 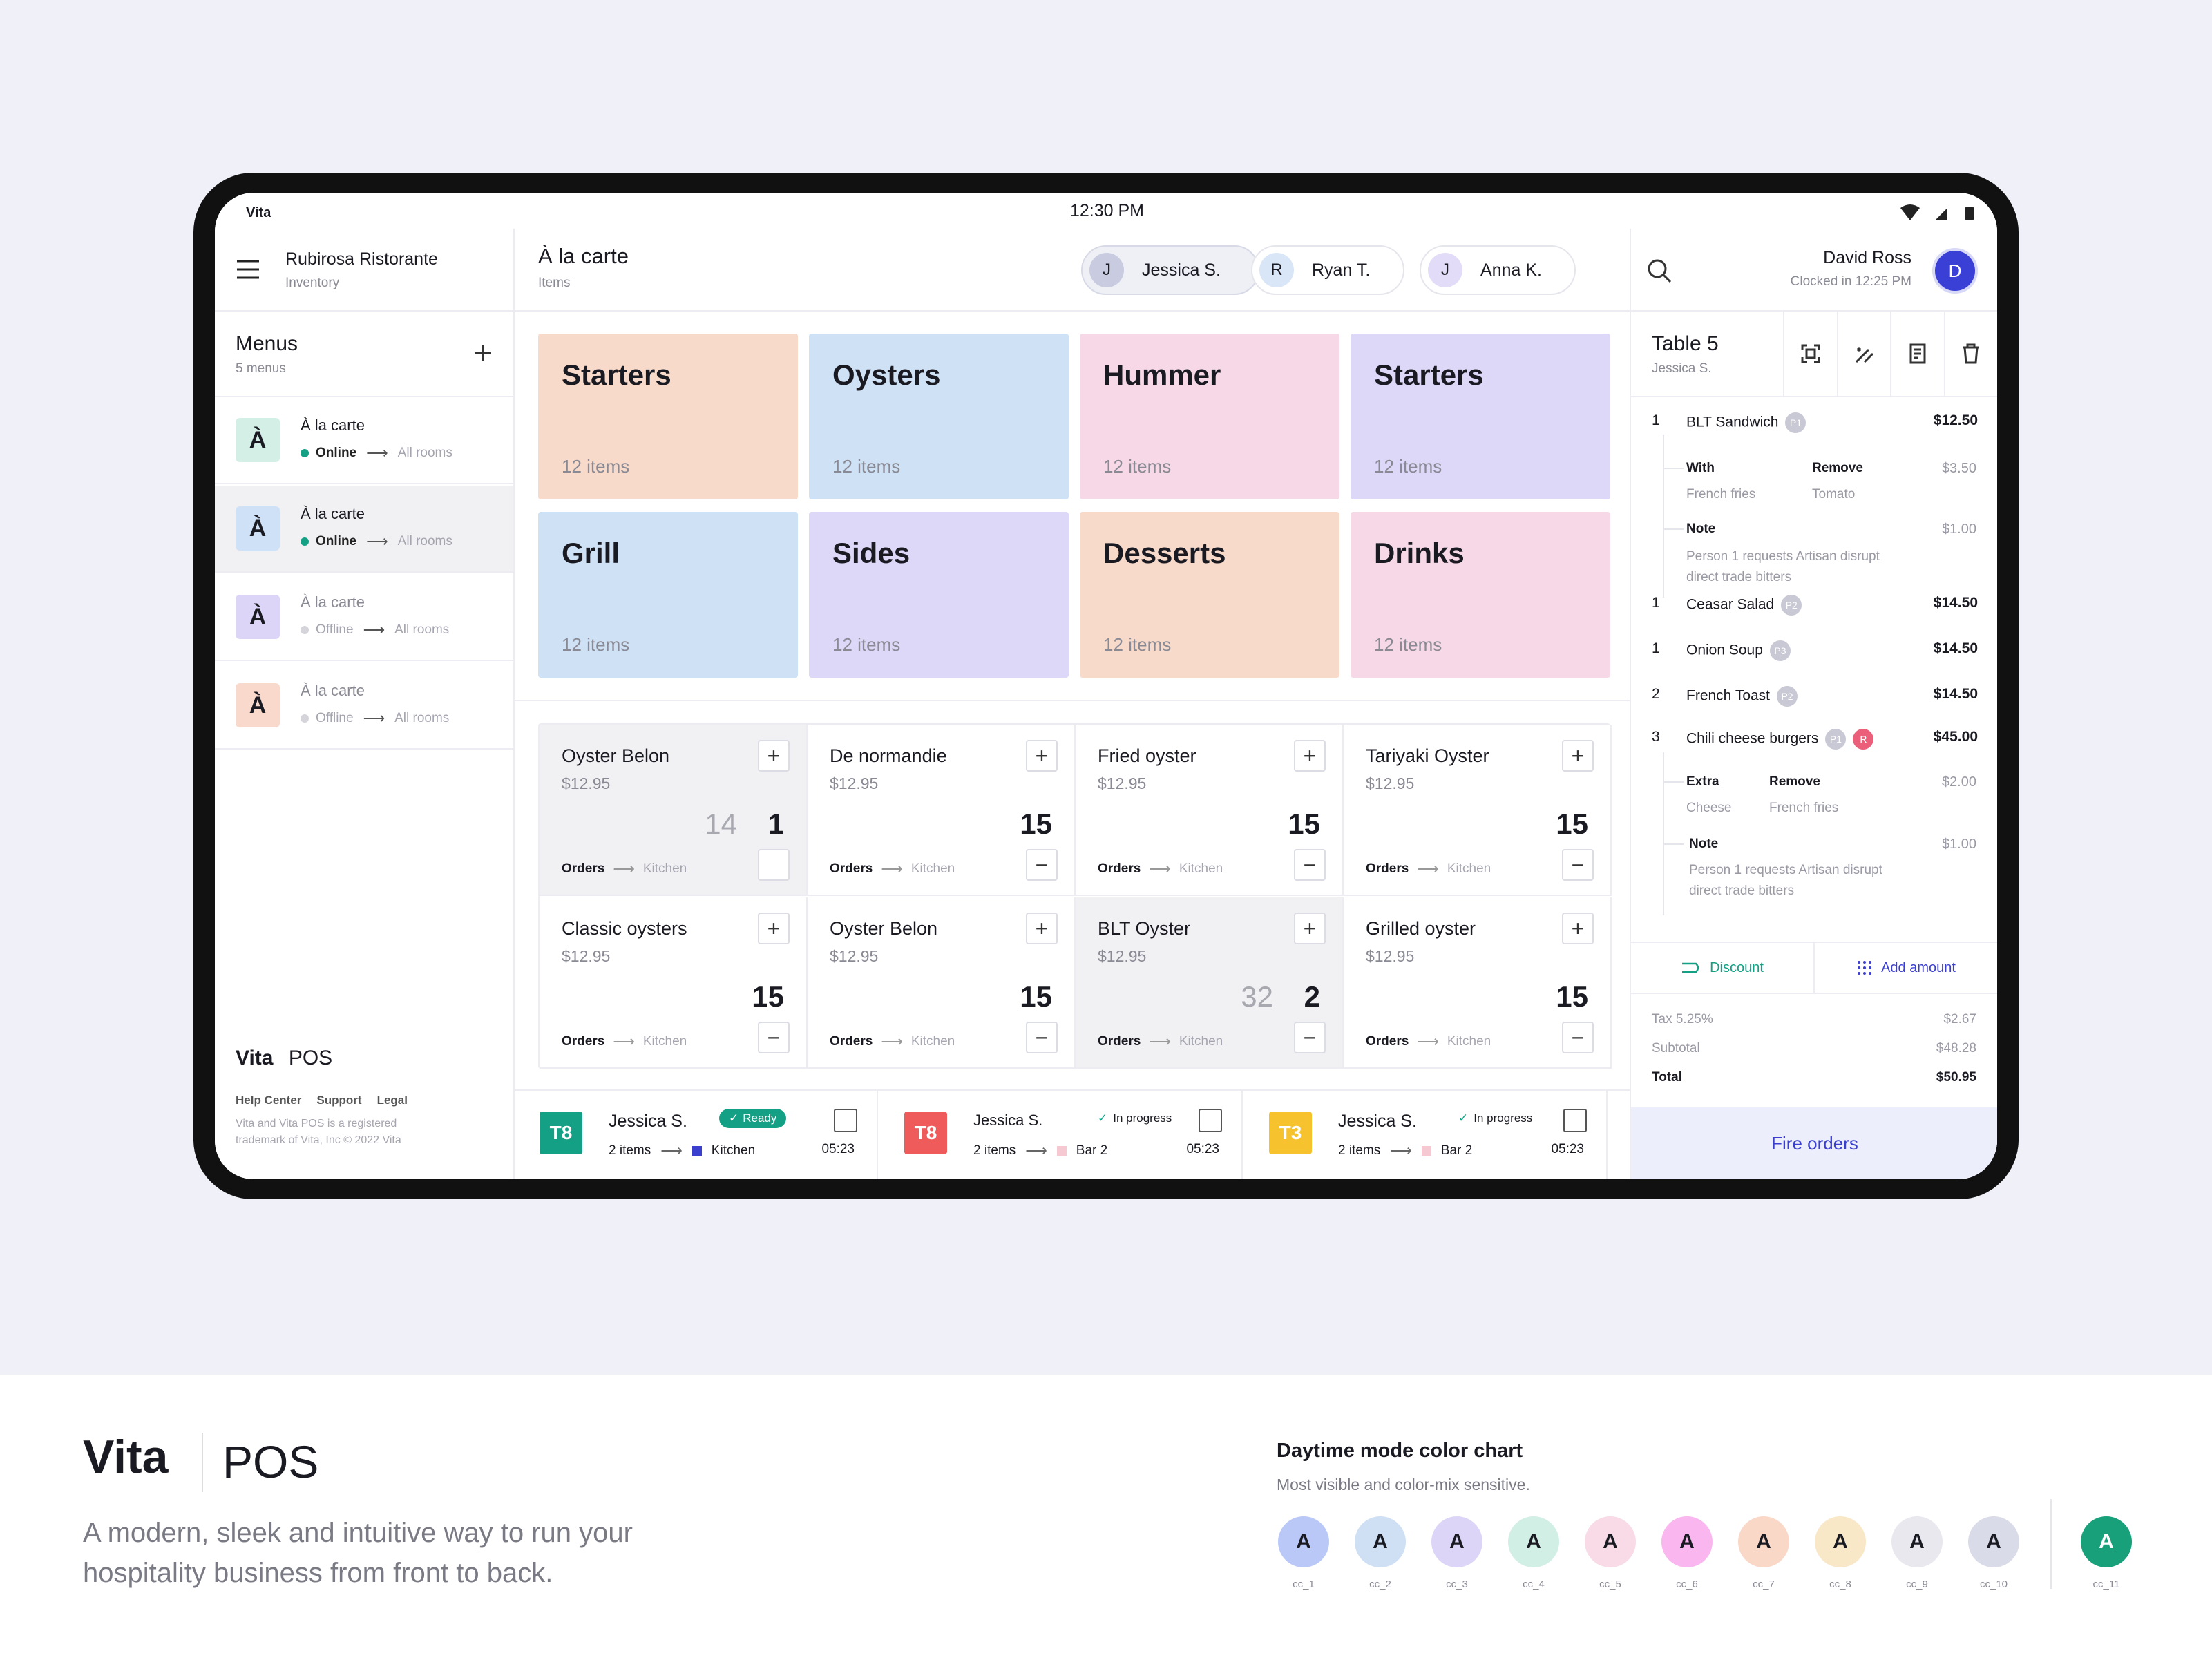 I want to click on item-card: Classic oysters $12.95 15 Orders ⟶ Kitchen + −, so click(x=674, y=983).